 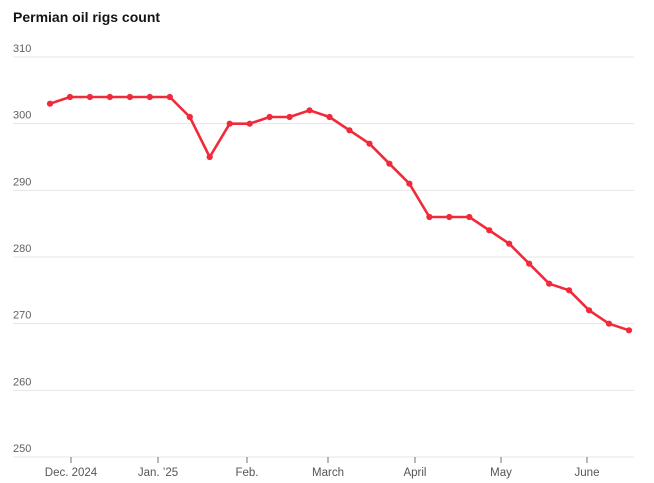 What do you see at coordinates (22, 49) in the screenshot?
I see `y-axis-tick-label: 310` at bounding box center [22, 49].